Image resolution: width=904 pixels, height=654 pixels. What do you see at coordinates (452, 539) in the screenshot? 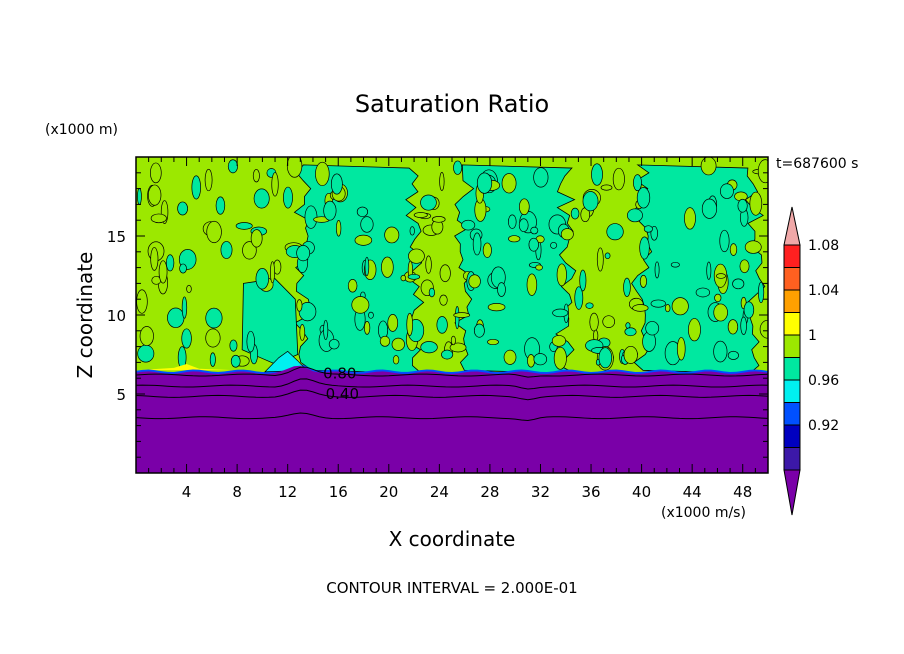
I see `x-axis-title: X coordinate` at bounding box center [452, 539].